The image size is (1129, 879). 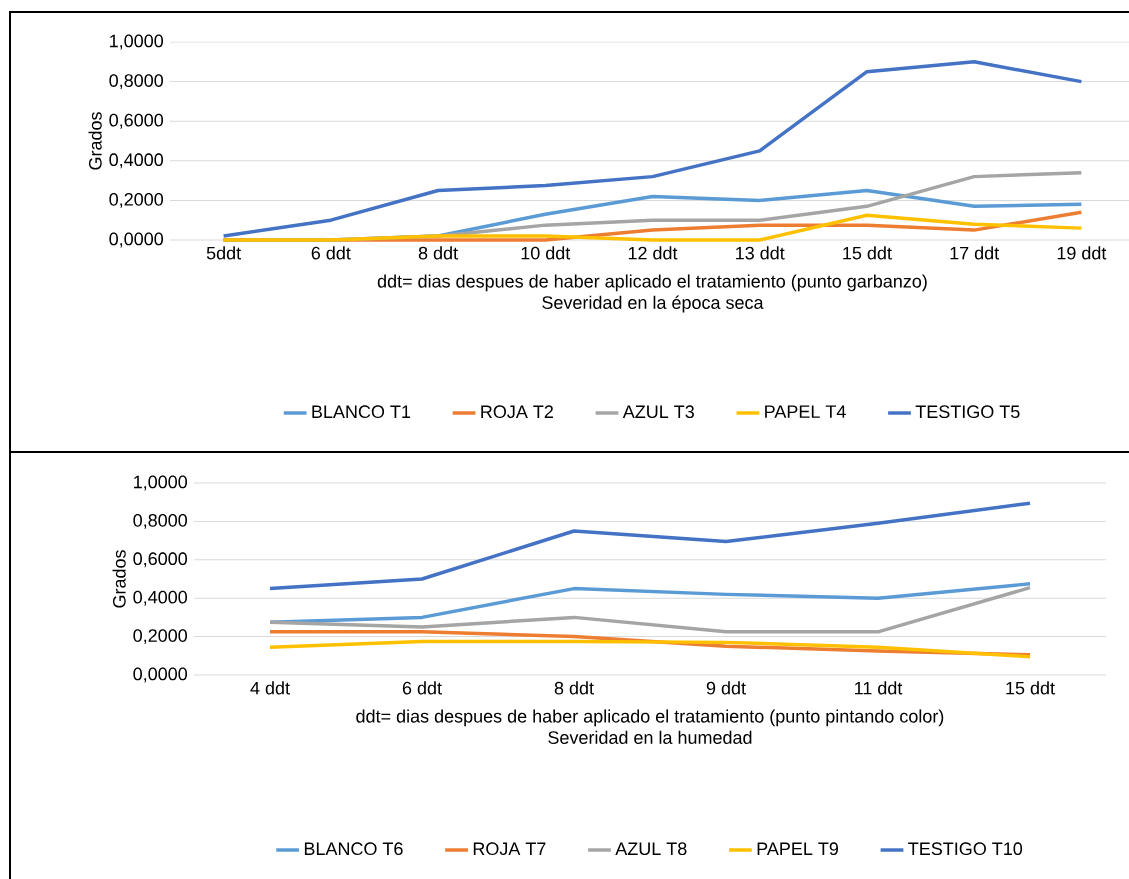 I want to click on legend-label: AZUL T8, so click(x=651, y=849).